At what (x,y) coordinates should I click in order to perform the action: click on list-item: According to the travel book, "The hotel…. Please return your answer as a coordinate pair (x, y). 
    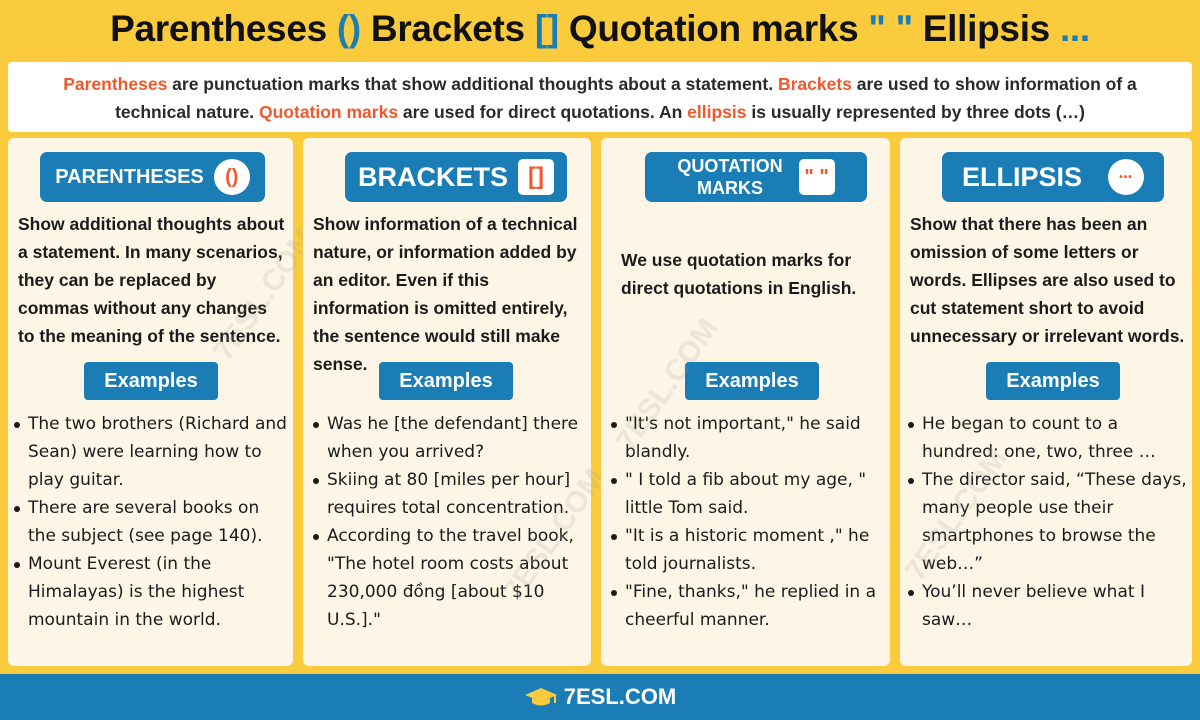
    Looking at the image, I should click on (449, 578).